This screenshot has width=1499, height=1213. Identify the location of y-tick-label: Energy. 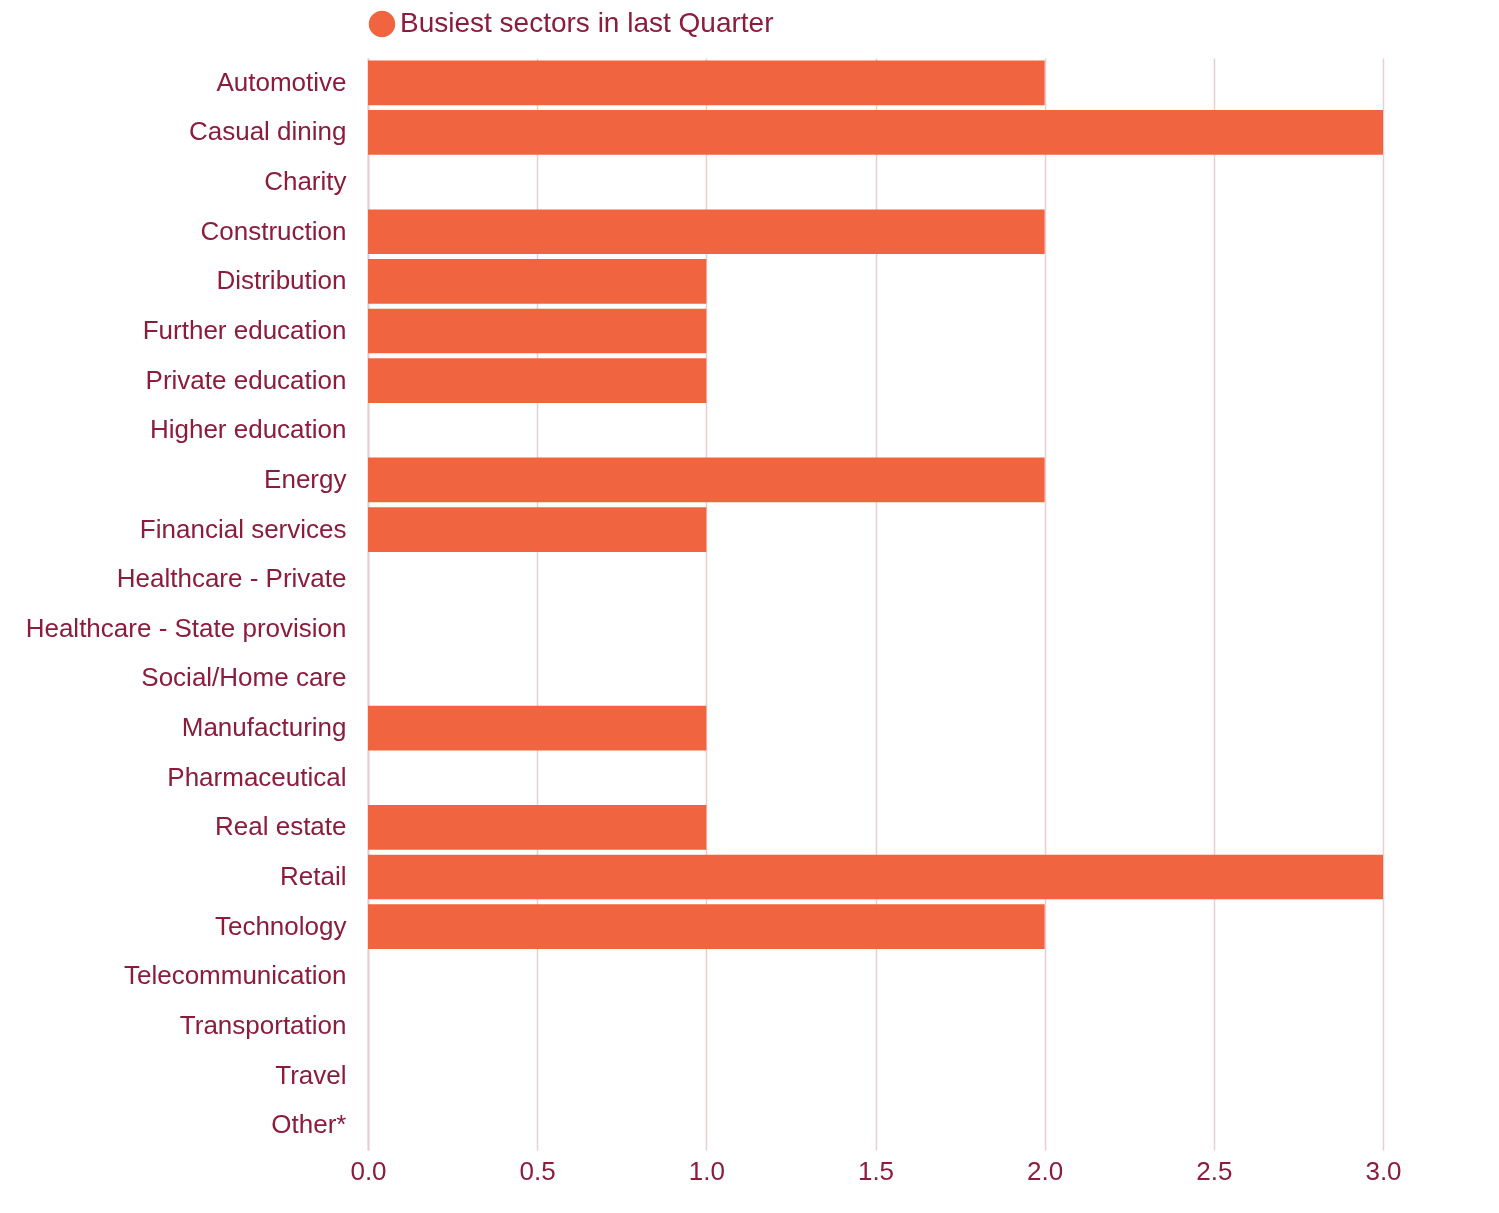
(305, 478).